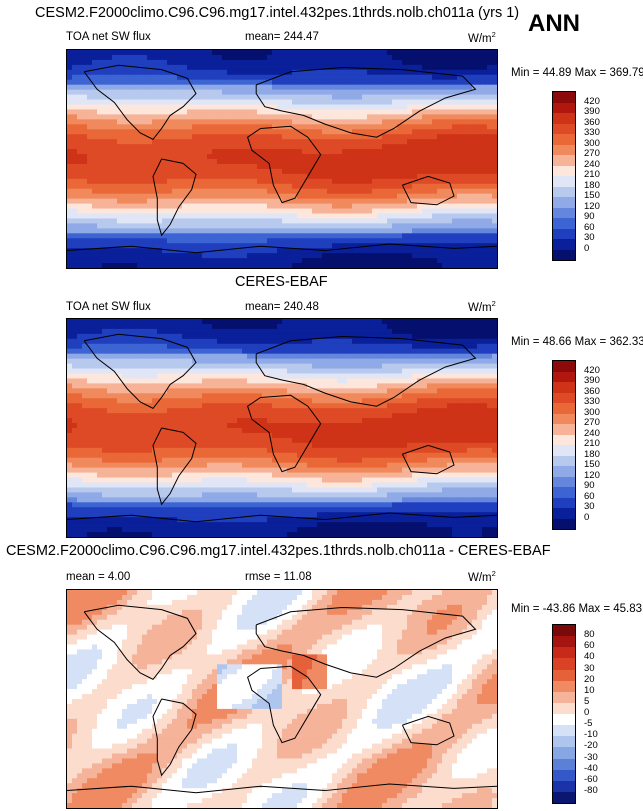 The image size is (643, 811). Describe the element at coordinates (564, 176) in the screenshot. I see `panel1-colorbar` at that location.